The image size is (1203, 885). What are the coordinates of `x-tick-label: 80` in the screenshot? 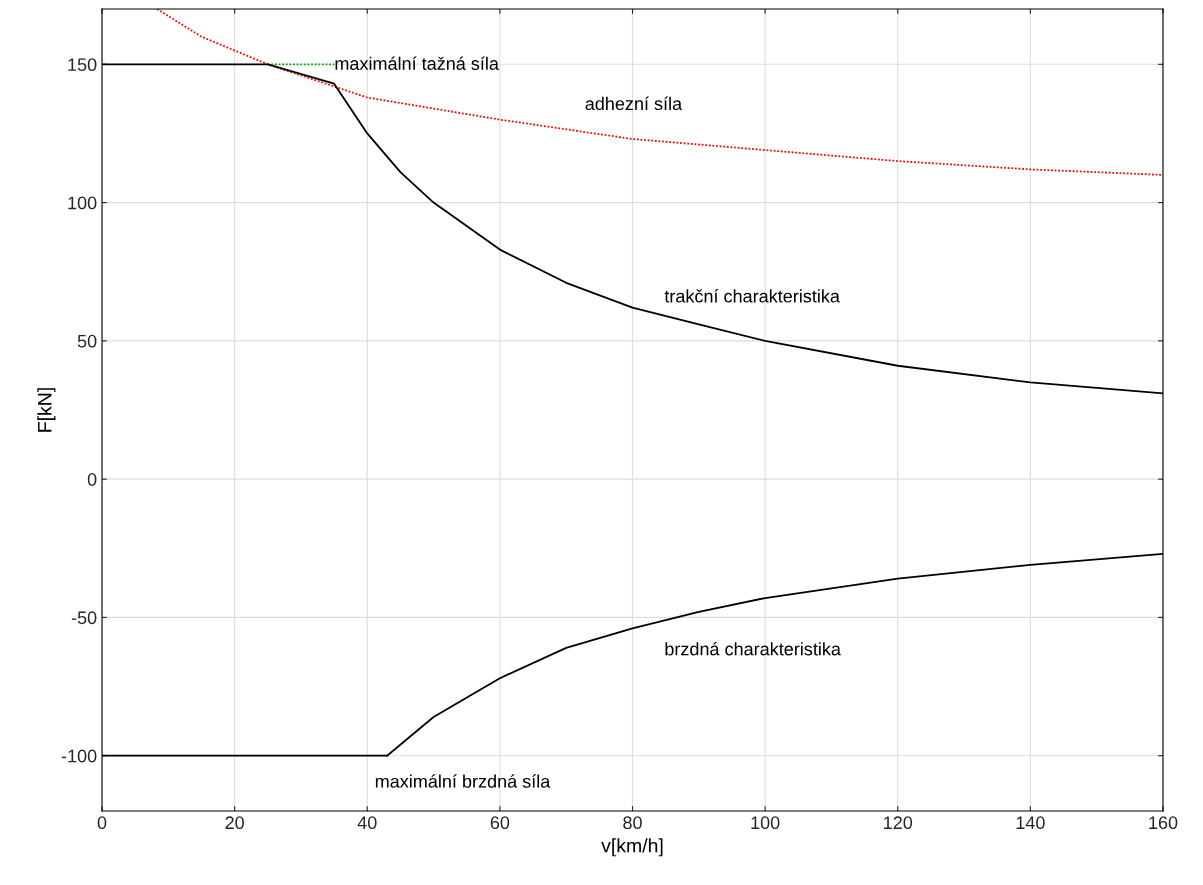 It's located at (632, 823).